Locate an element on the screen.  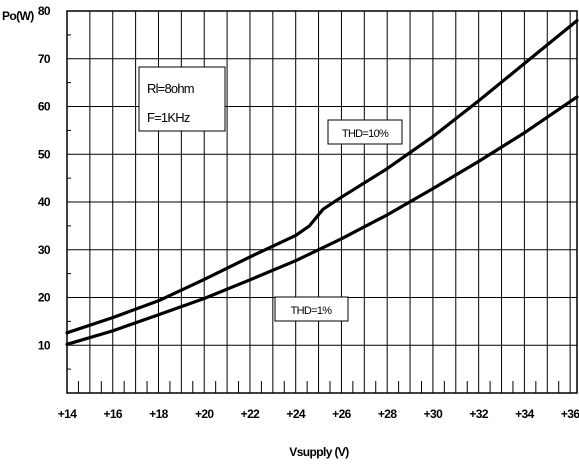
condition-frequency: F=1KHz is located at coordinates (168, 117).